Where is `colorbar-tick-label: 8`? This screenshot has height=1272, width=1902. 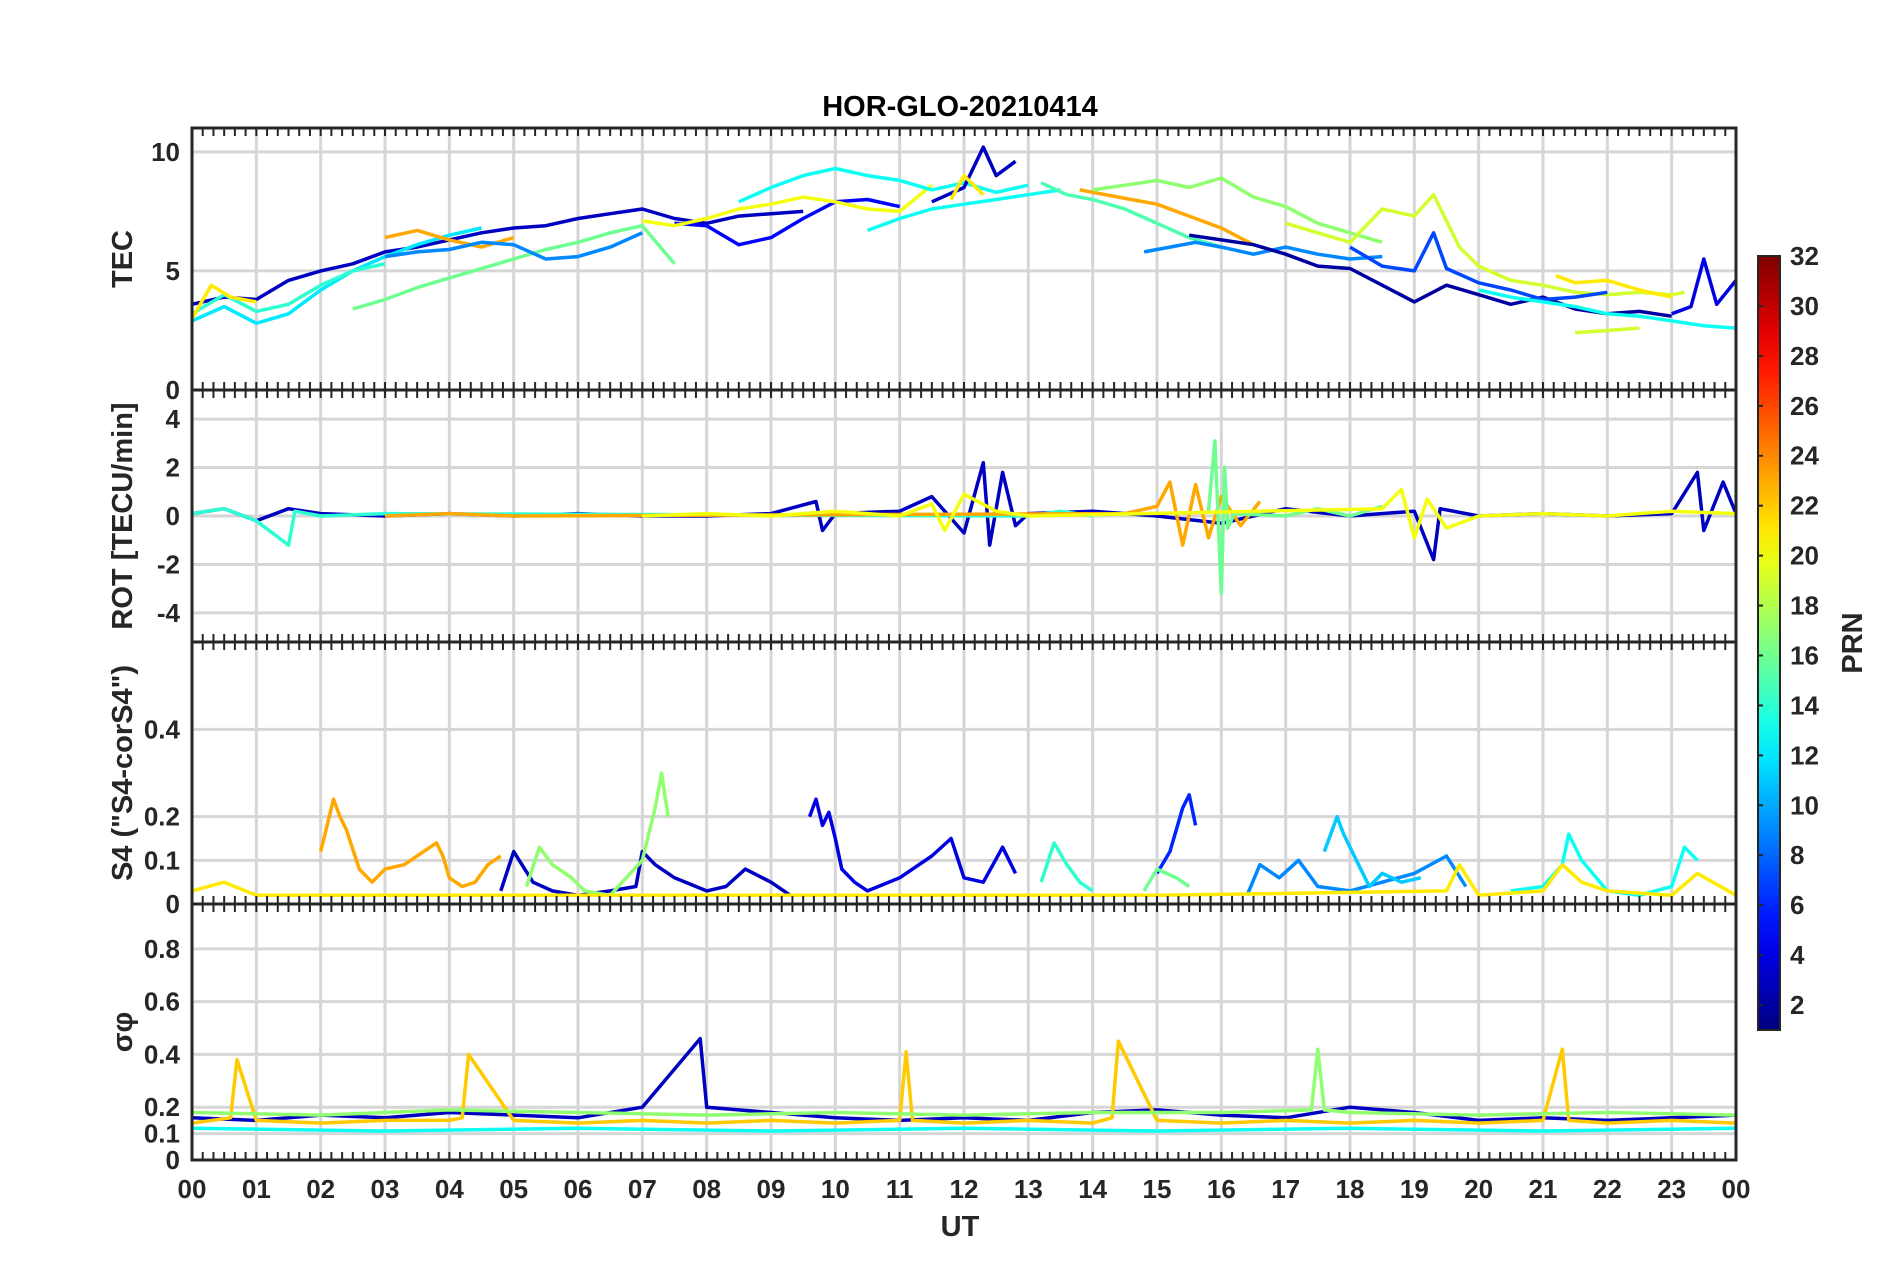 colorbar-tick-label: 8 is located at coordinates (1797, 855).